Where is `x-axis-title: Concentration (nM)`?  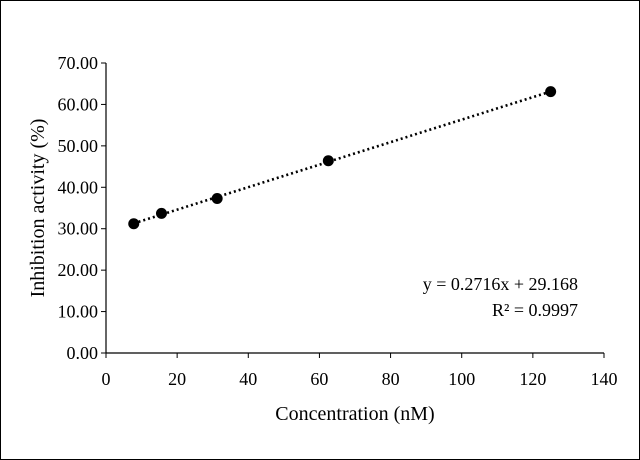
x-axis-title: Concentration (nM) is located at coordinates (354, 414).